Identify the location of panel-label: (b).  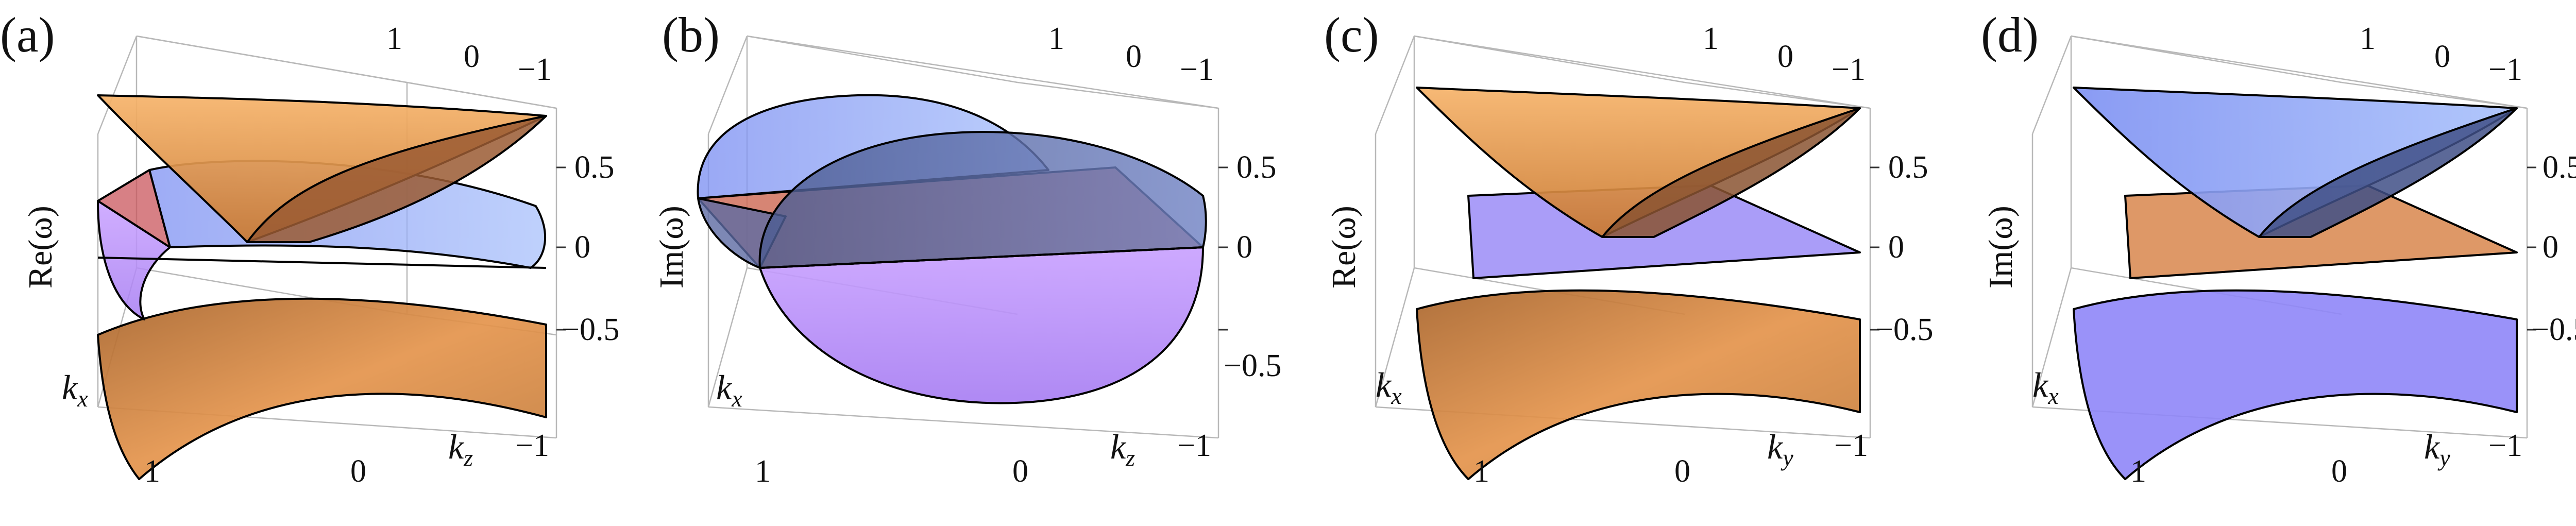
(691, 35).